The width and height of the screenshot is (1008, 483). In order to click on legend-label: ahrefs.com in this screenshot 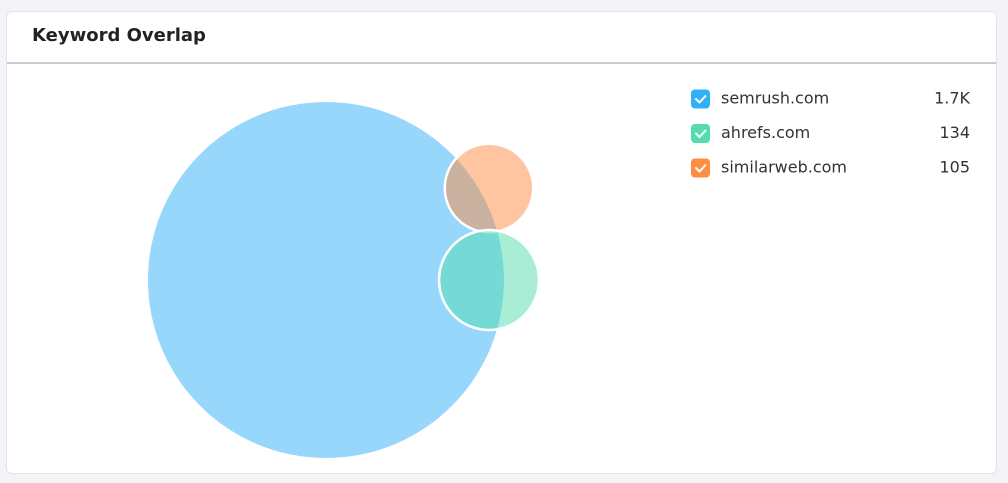, I will do `click(765, 132)`.